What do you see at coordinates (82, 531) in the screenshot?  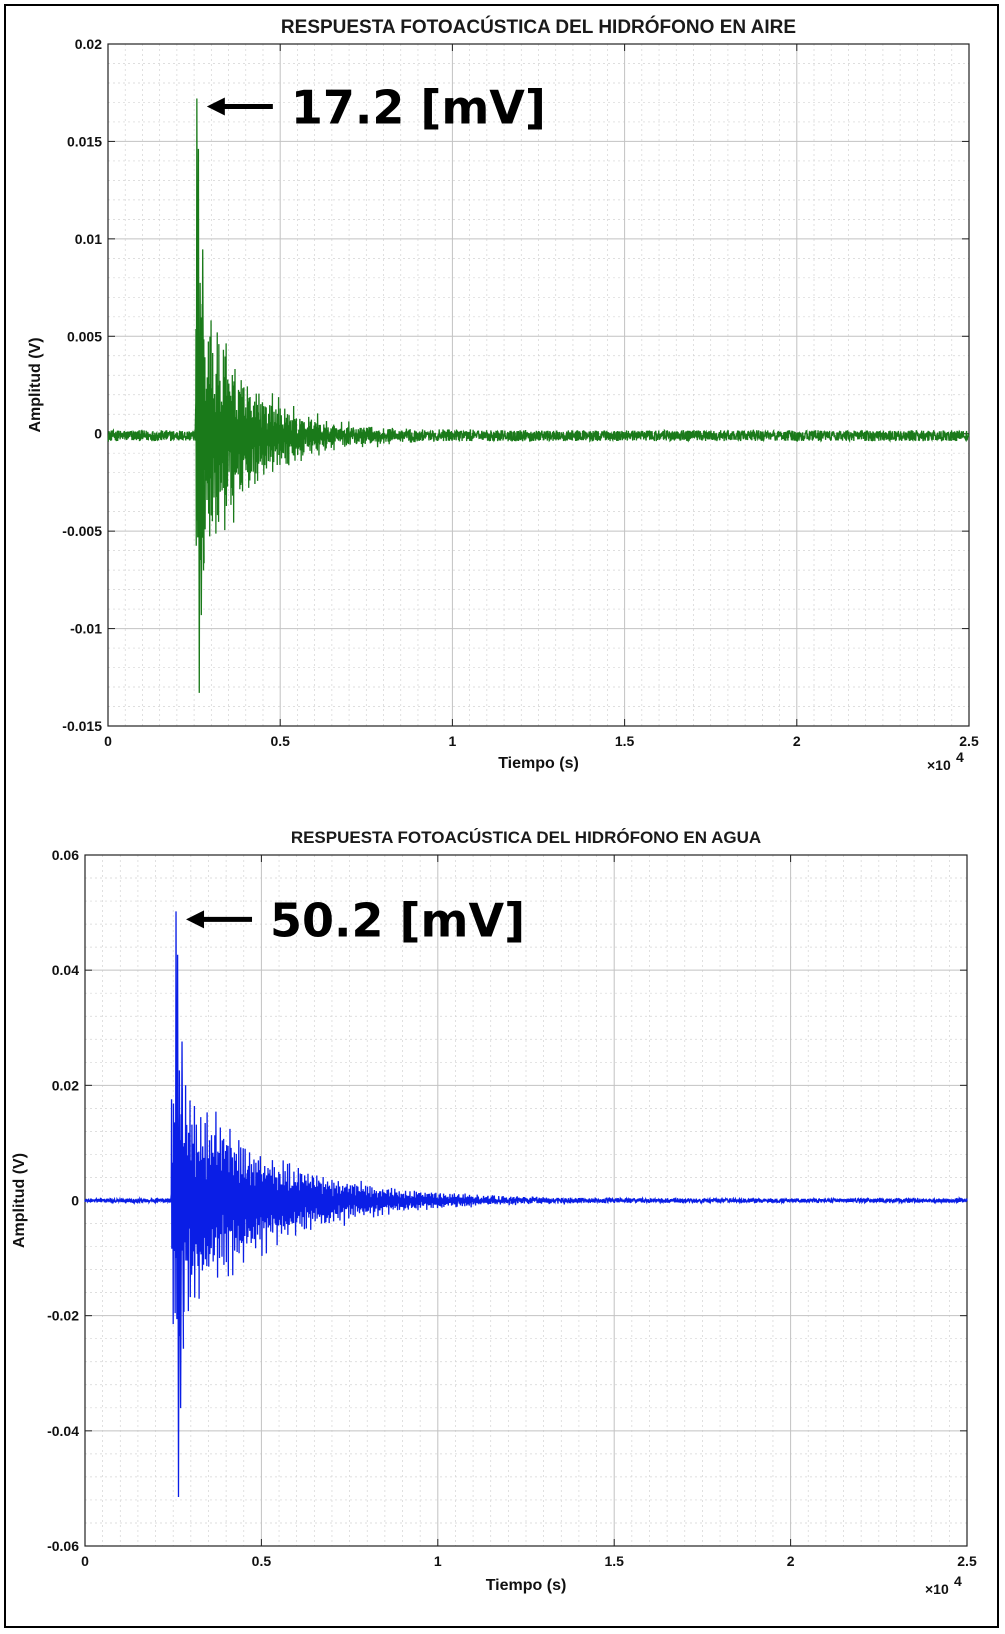 I see `chart-air-y-tick-label: -0.005` at bounding box center [82, 531].